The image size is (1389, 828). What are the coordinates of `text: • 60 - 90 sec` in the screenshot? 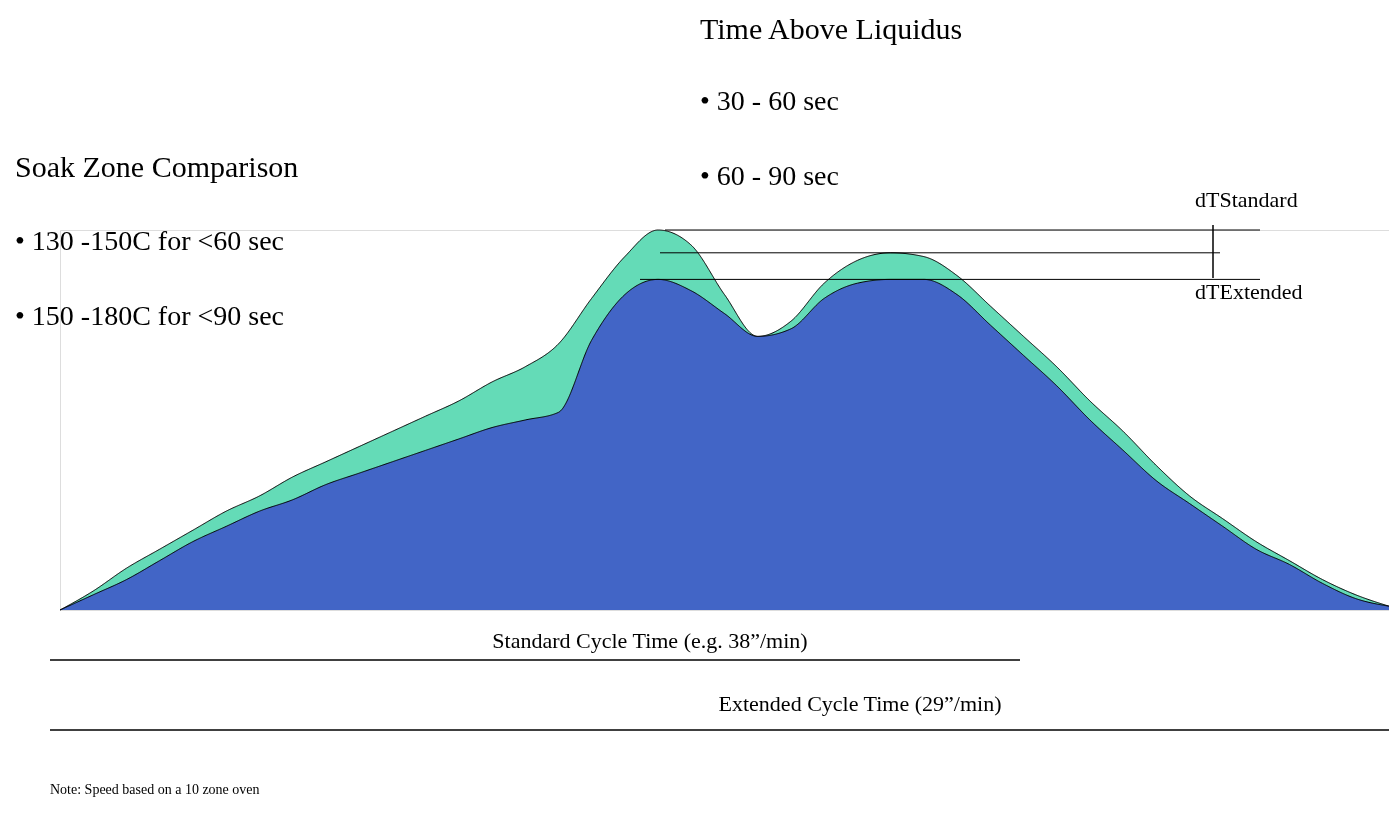 It's located at (769, 175).